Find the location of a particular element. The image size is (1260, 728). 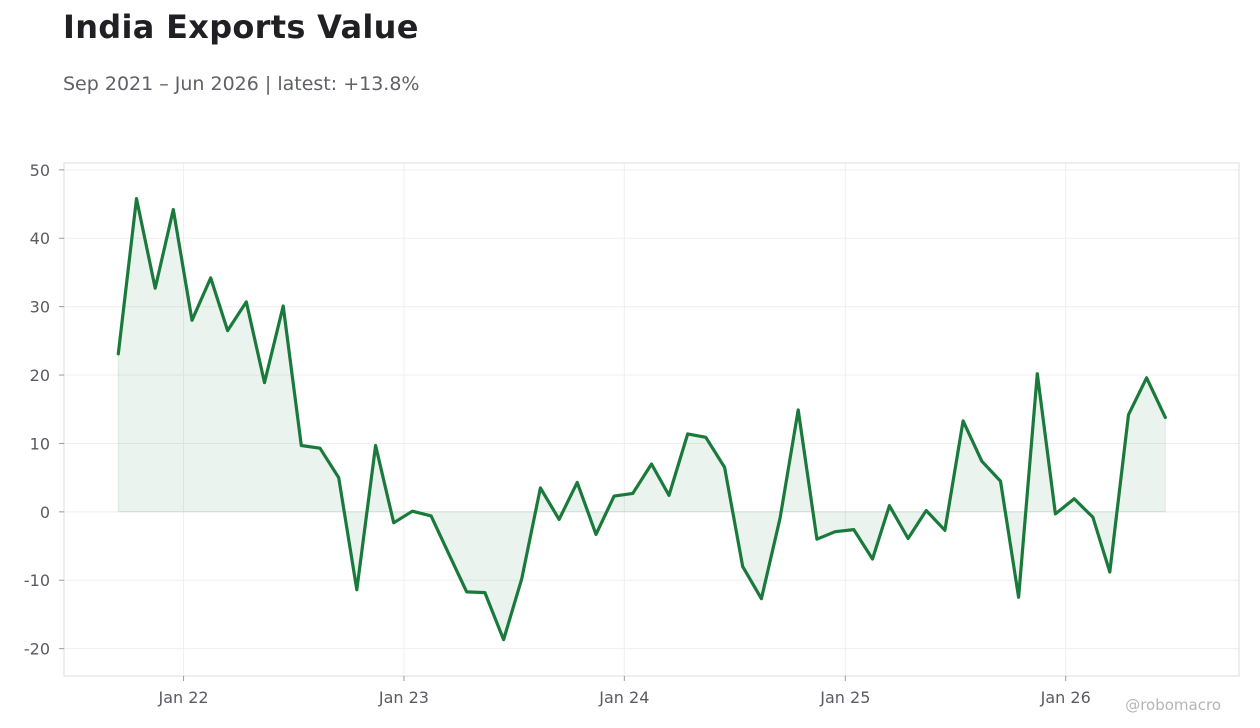

x-tick-label: Jan 23 is located at coordinates (403, 697).